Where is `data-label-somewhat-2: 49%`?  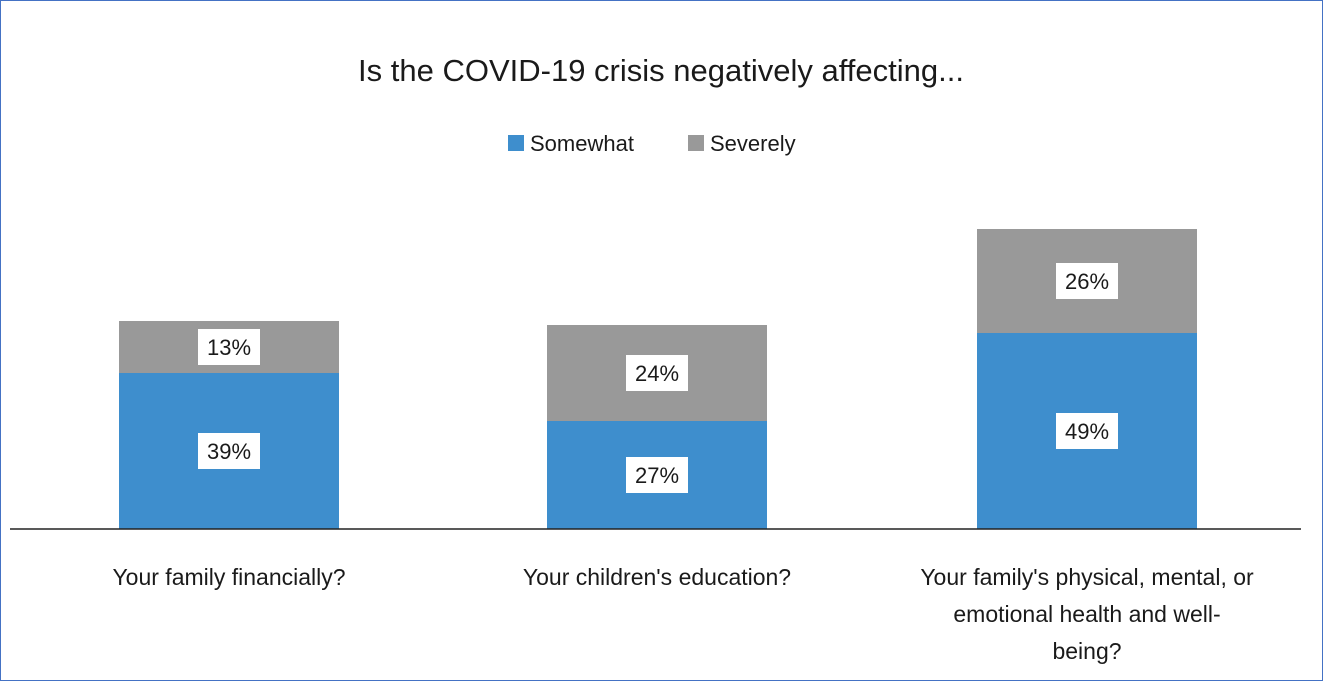 data-label-somewhat-2: 49% is located at coordinates (1087, 431).